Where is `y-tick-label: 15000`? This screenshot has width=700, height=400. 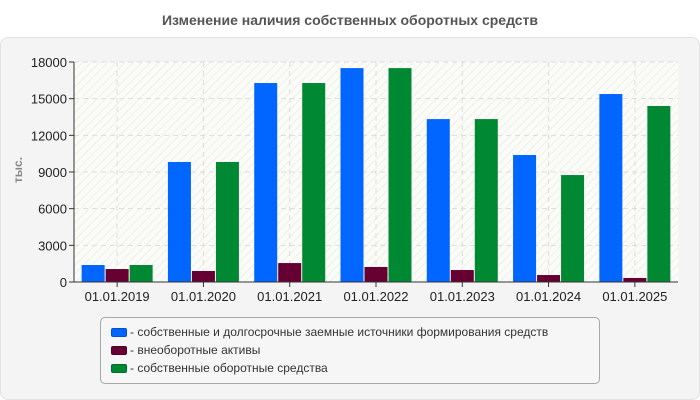 y-tick-label: 15000 is located at coordinates (49, 99).